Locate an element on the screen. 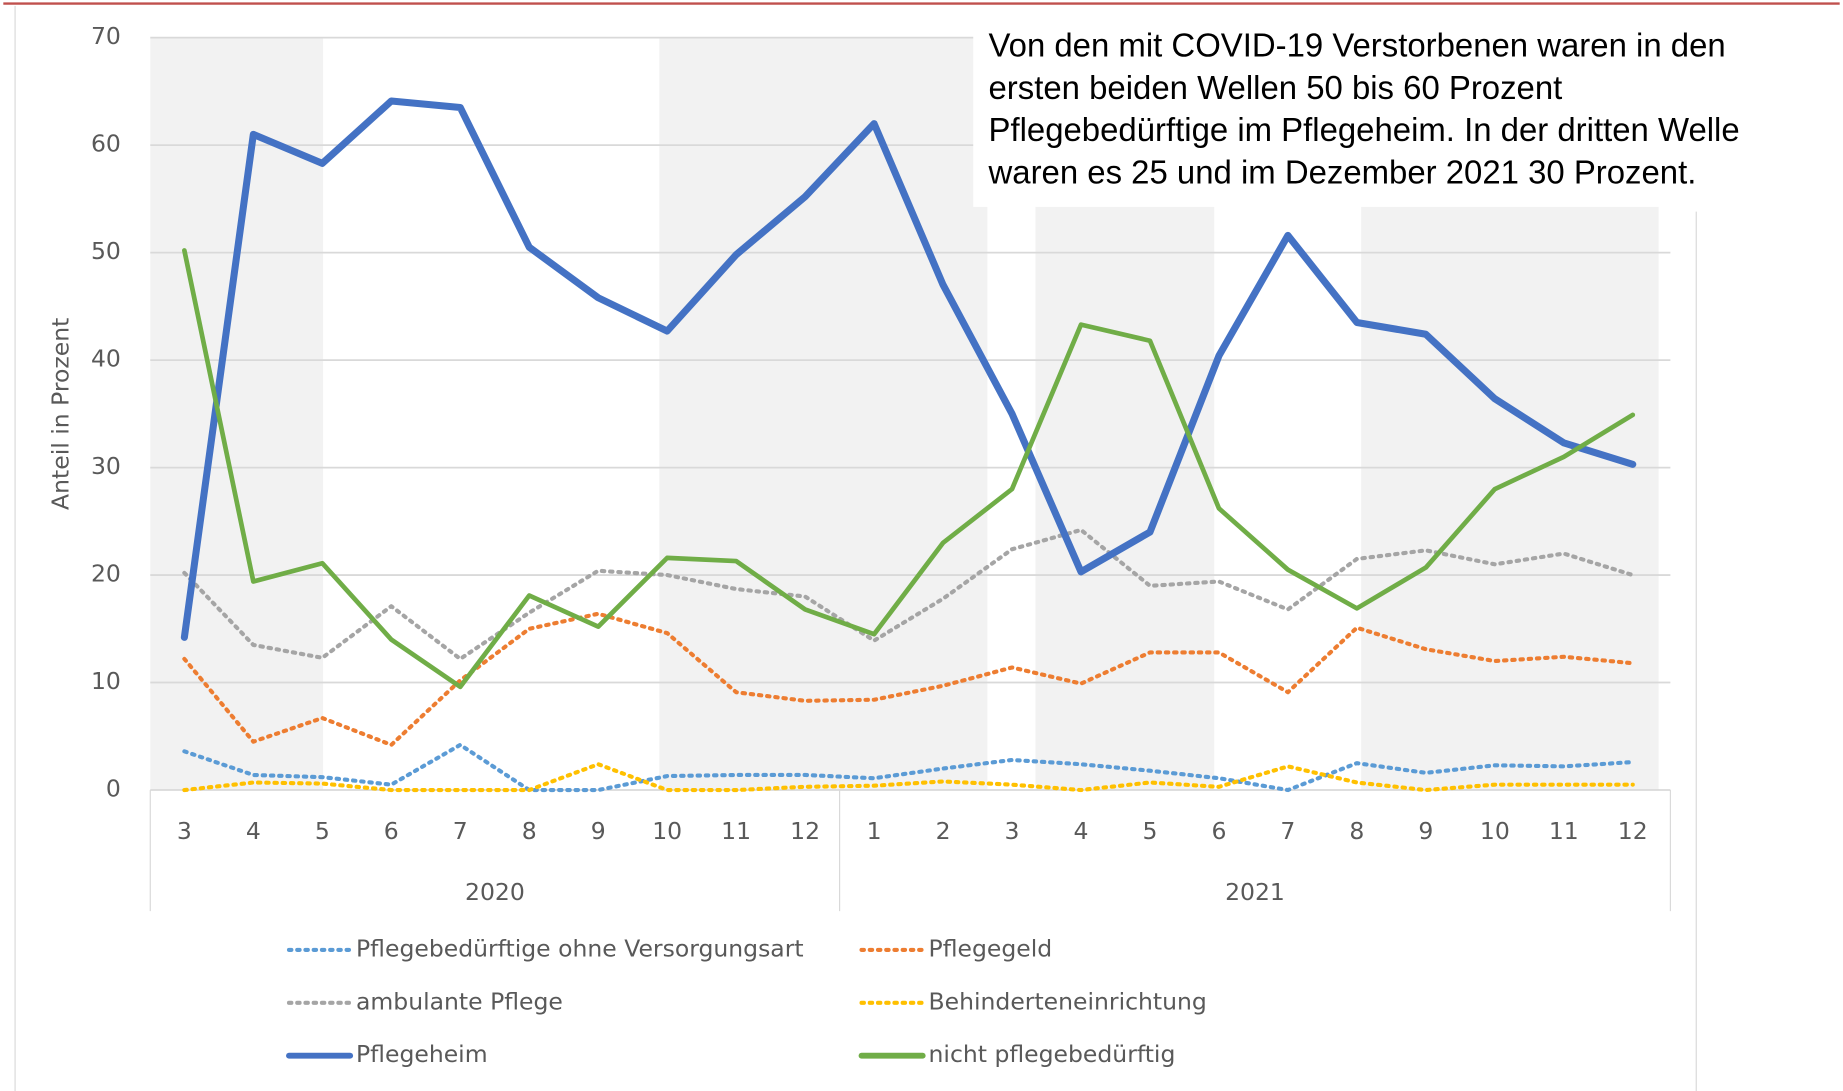 The width and height of the screenshot is (1843, 1091). x-tick-label: 2 is located at coordinates (943, 831).